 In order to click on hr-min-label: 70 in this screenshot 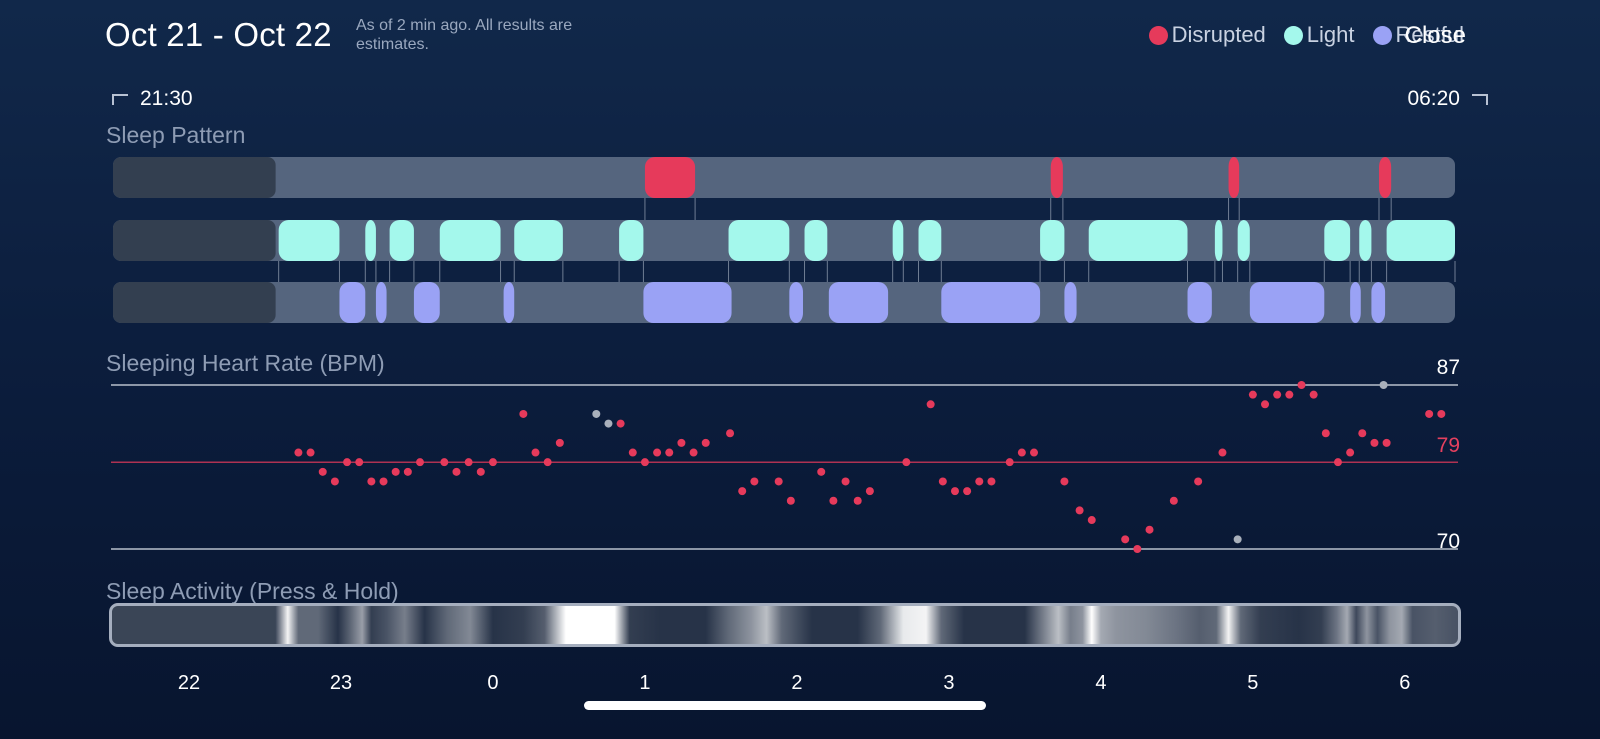, I will do `click(1448, 541)`.